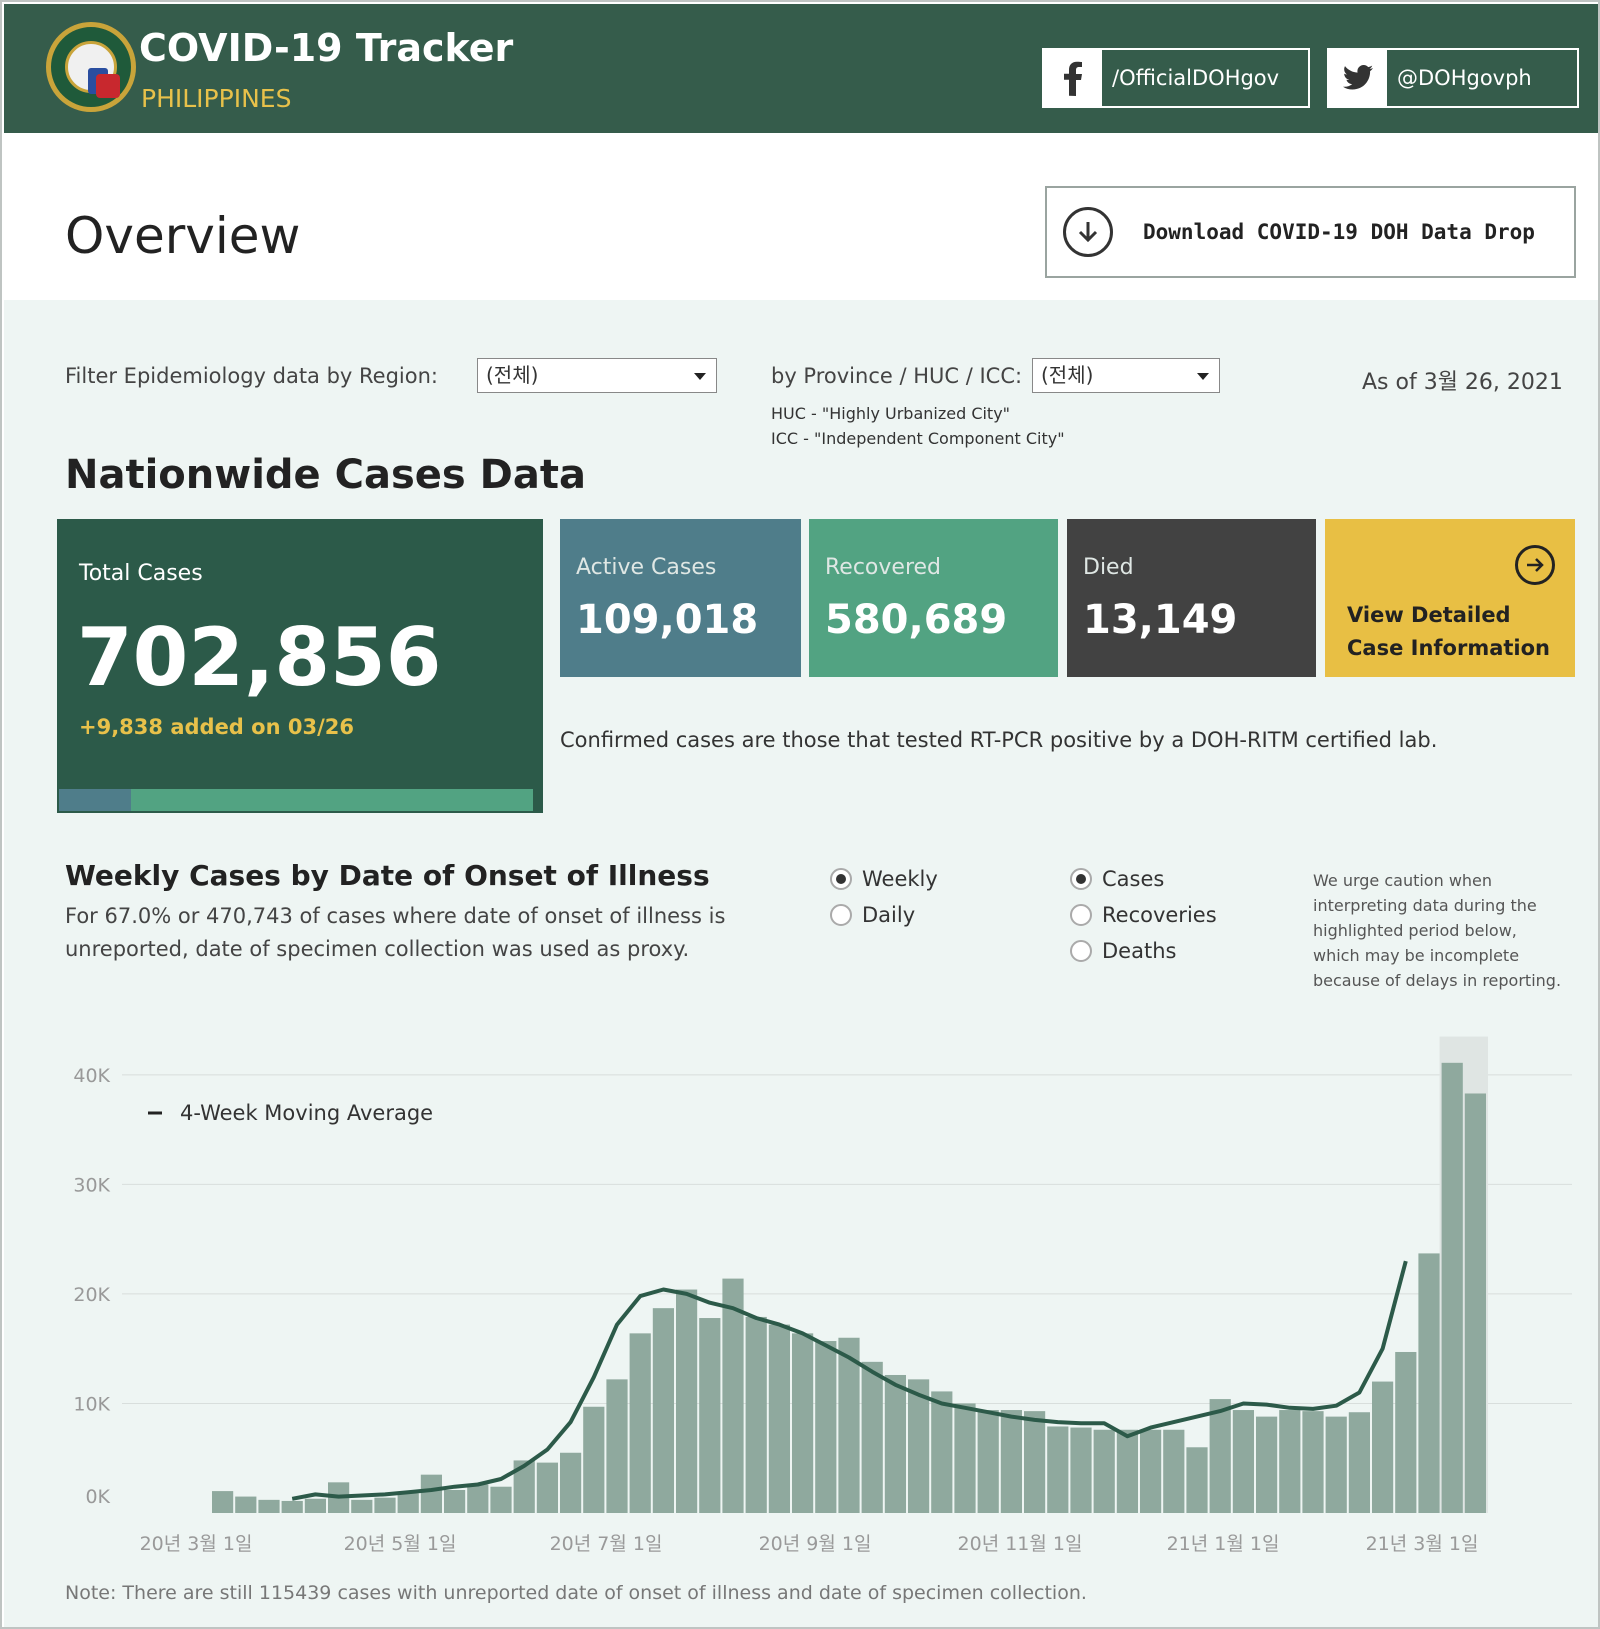 Image resolution: width=1600 pixels, height=1629 pixels. Describe the element at coordinates (332, 800) in the screenshot. I see `recovered-share-segment` at that location.